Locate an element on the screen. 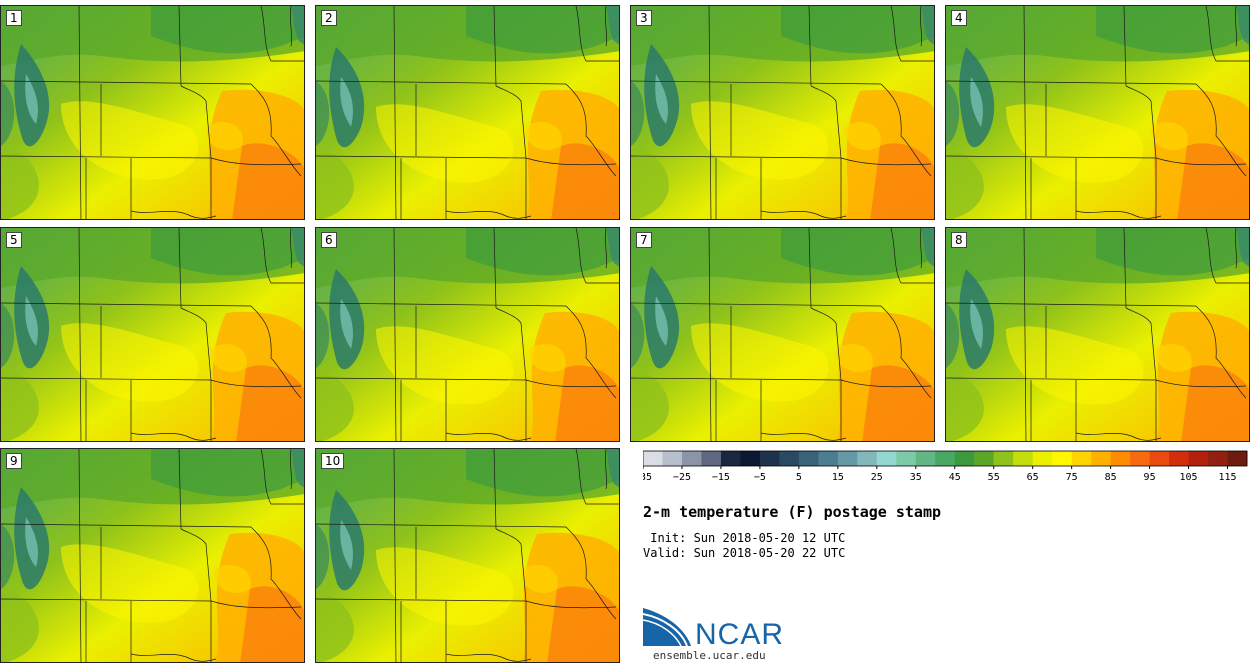 The width and height of the screenshot is (1260, 663). colorbar-tick-label: −15 is located at coordinates (721, 477).